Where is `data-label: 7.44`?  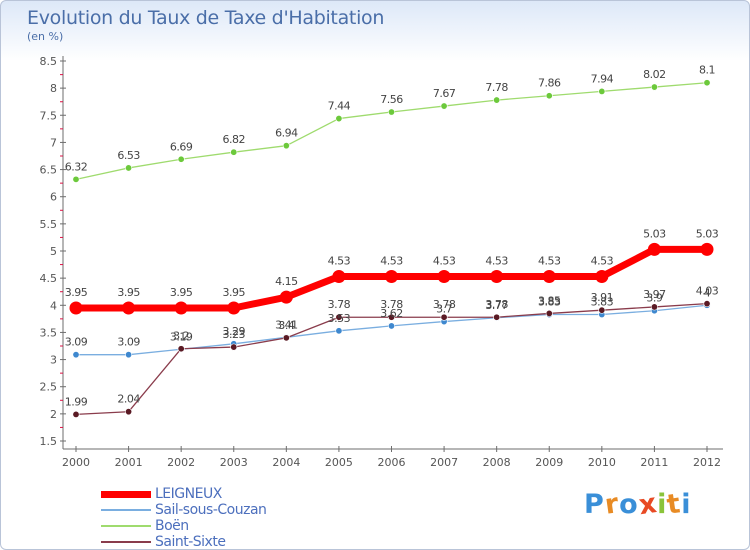 data-label: 7.44 is located at coordinates (339, 106).